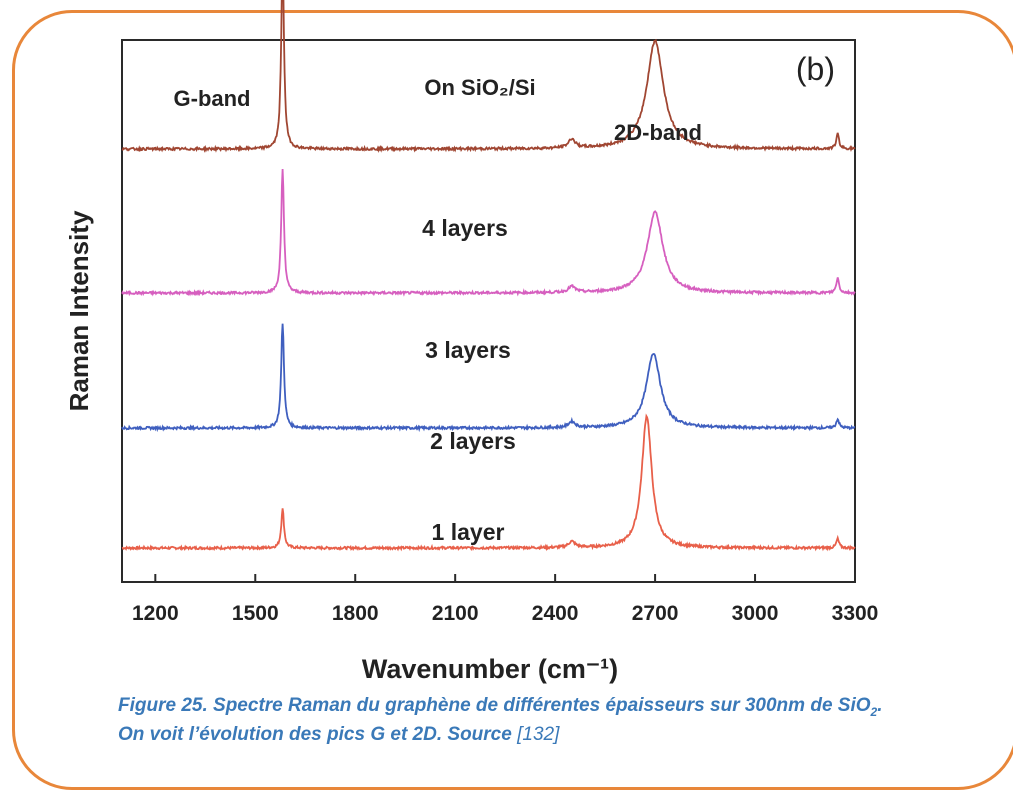 The width and height of the screenshot is (1013, 790). Describe the element at coordinates (473, 441) in the screenshot. I see `series-label-2: 2 layers` at that location.